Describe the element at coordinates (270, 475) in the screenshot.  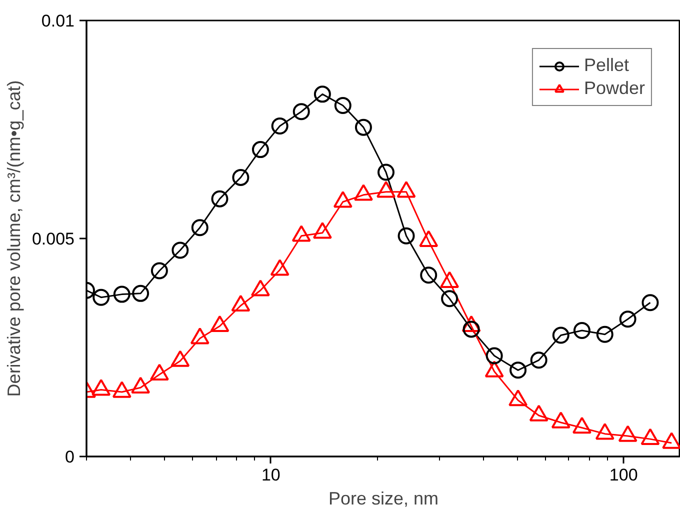
I see `x-tick-label: 10` at that location.